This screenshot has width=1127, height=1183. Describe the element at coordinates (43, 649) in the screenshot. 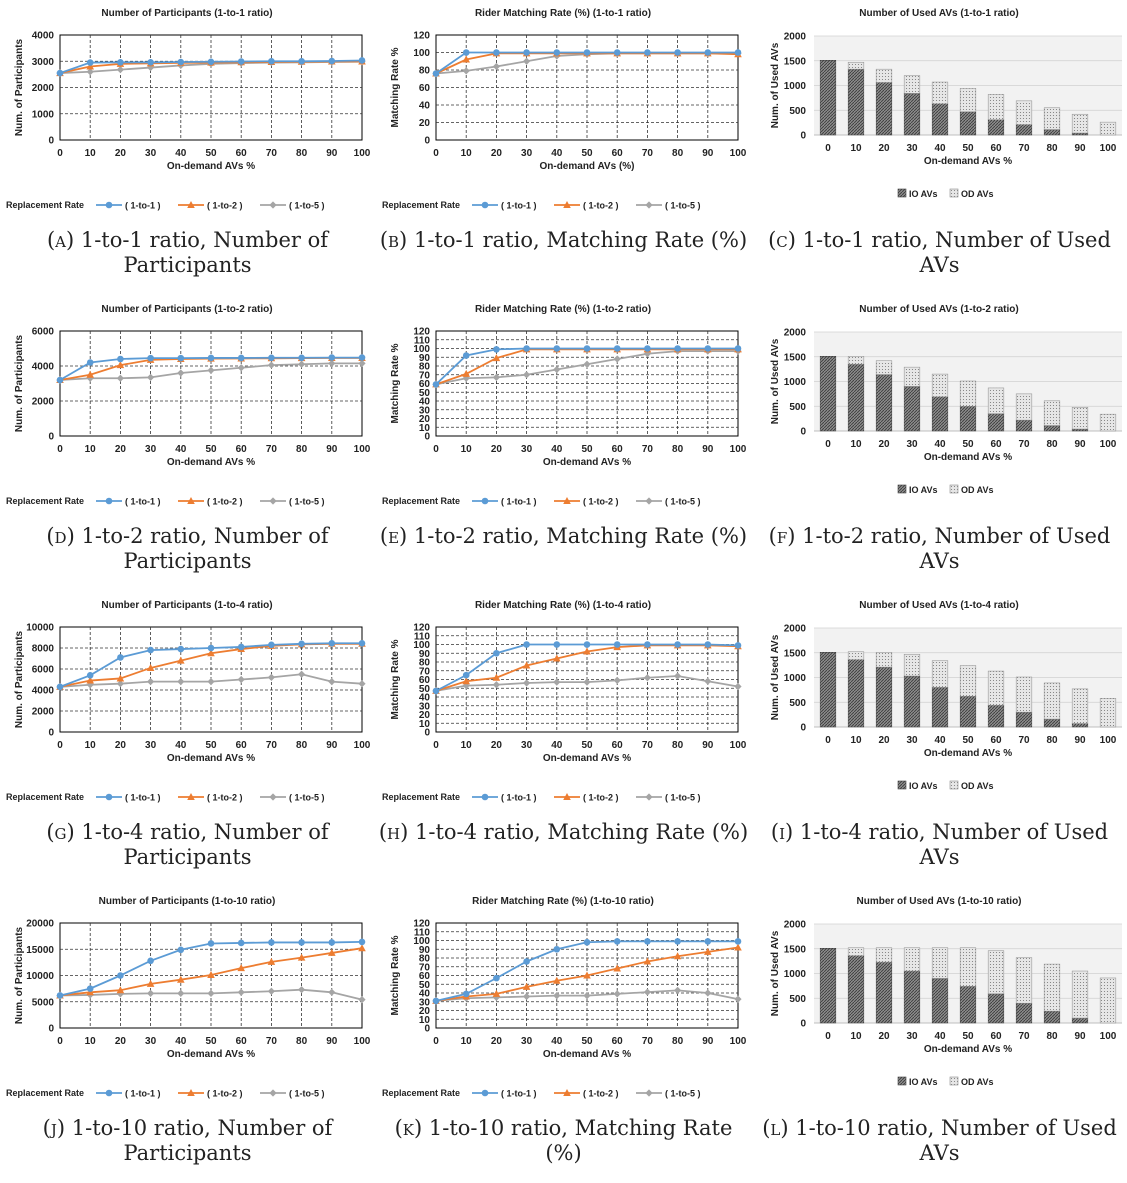

I see `y-tick-label: 8000` at that location.